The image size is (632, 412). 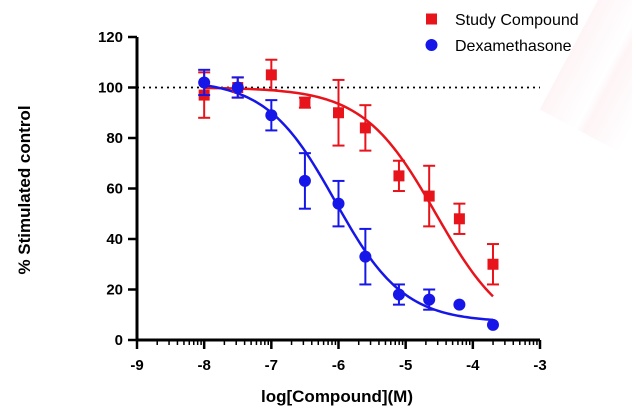 I want to click on legend-label: Dexamethasone, so click(x=513, y=46).